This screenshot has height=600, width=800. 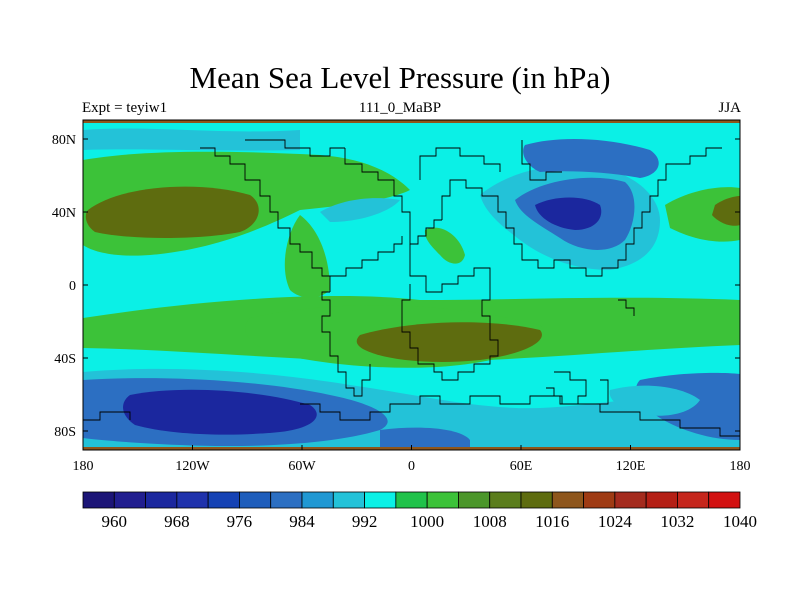 What do you see at coordinates (177, 521) in the screenshot?
I see `colorbar-label: 968` at bounding box center [177, 521].